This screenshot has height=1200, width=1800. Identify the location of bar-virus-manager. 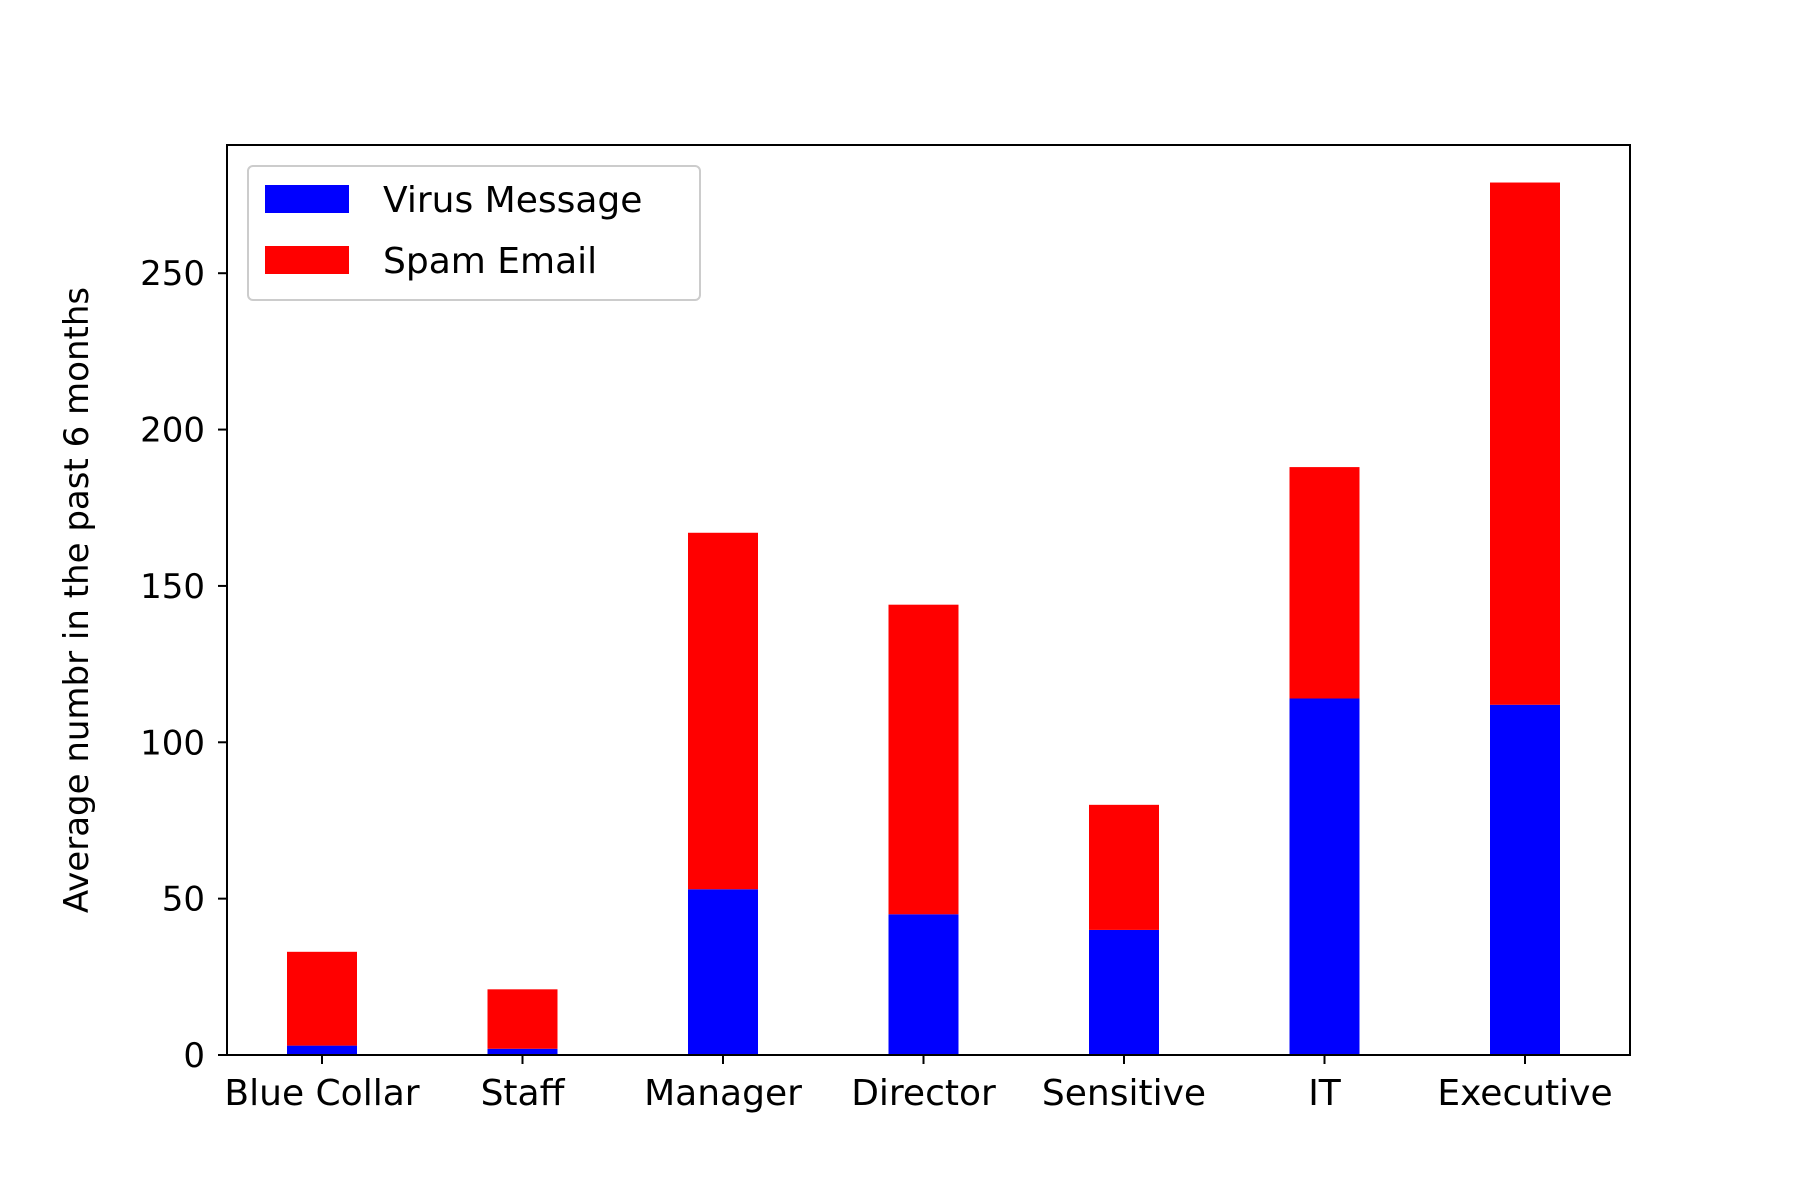
(723, 972).